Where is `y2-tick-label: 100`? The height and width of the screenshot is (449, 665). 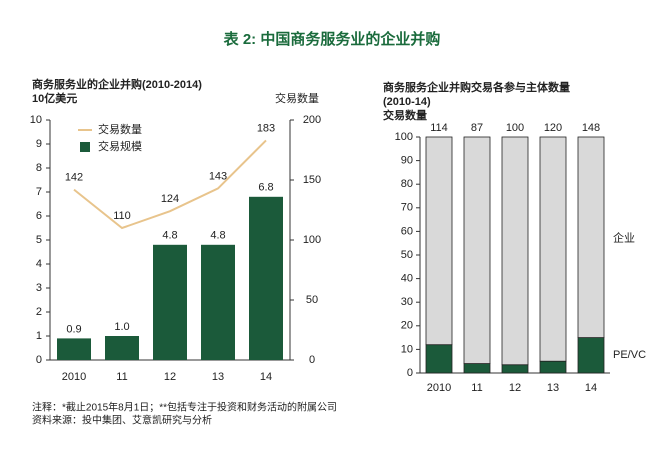 y2-tick-label: 100 is located at coordinates (312, 240).